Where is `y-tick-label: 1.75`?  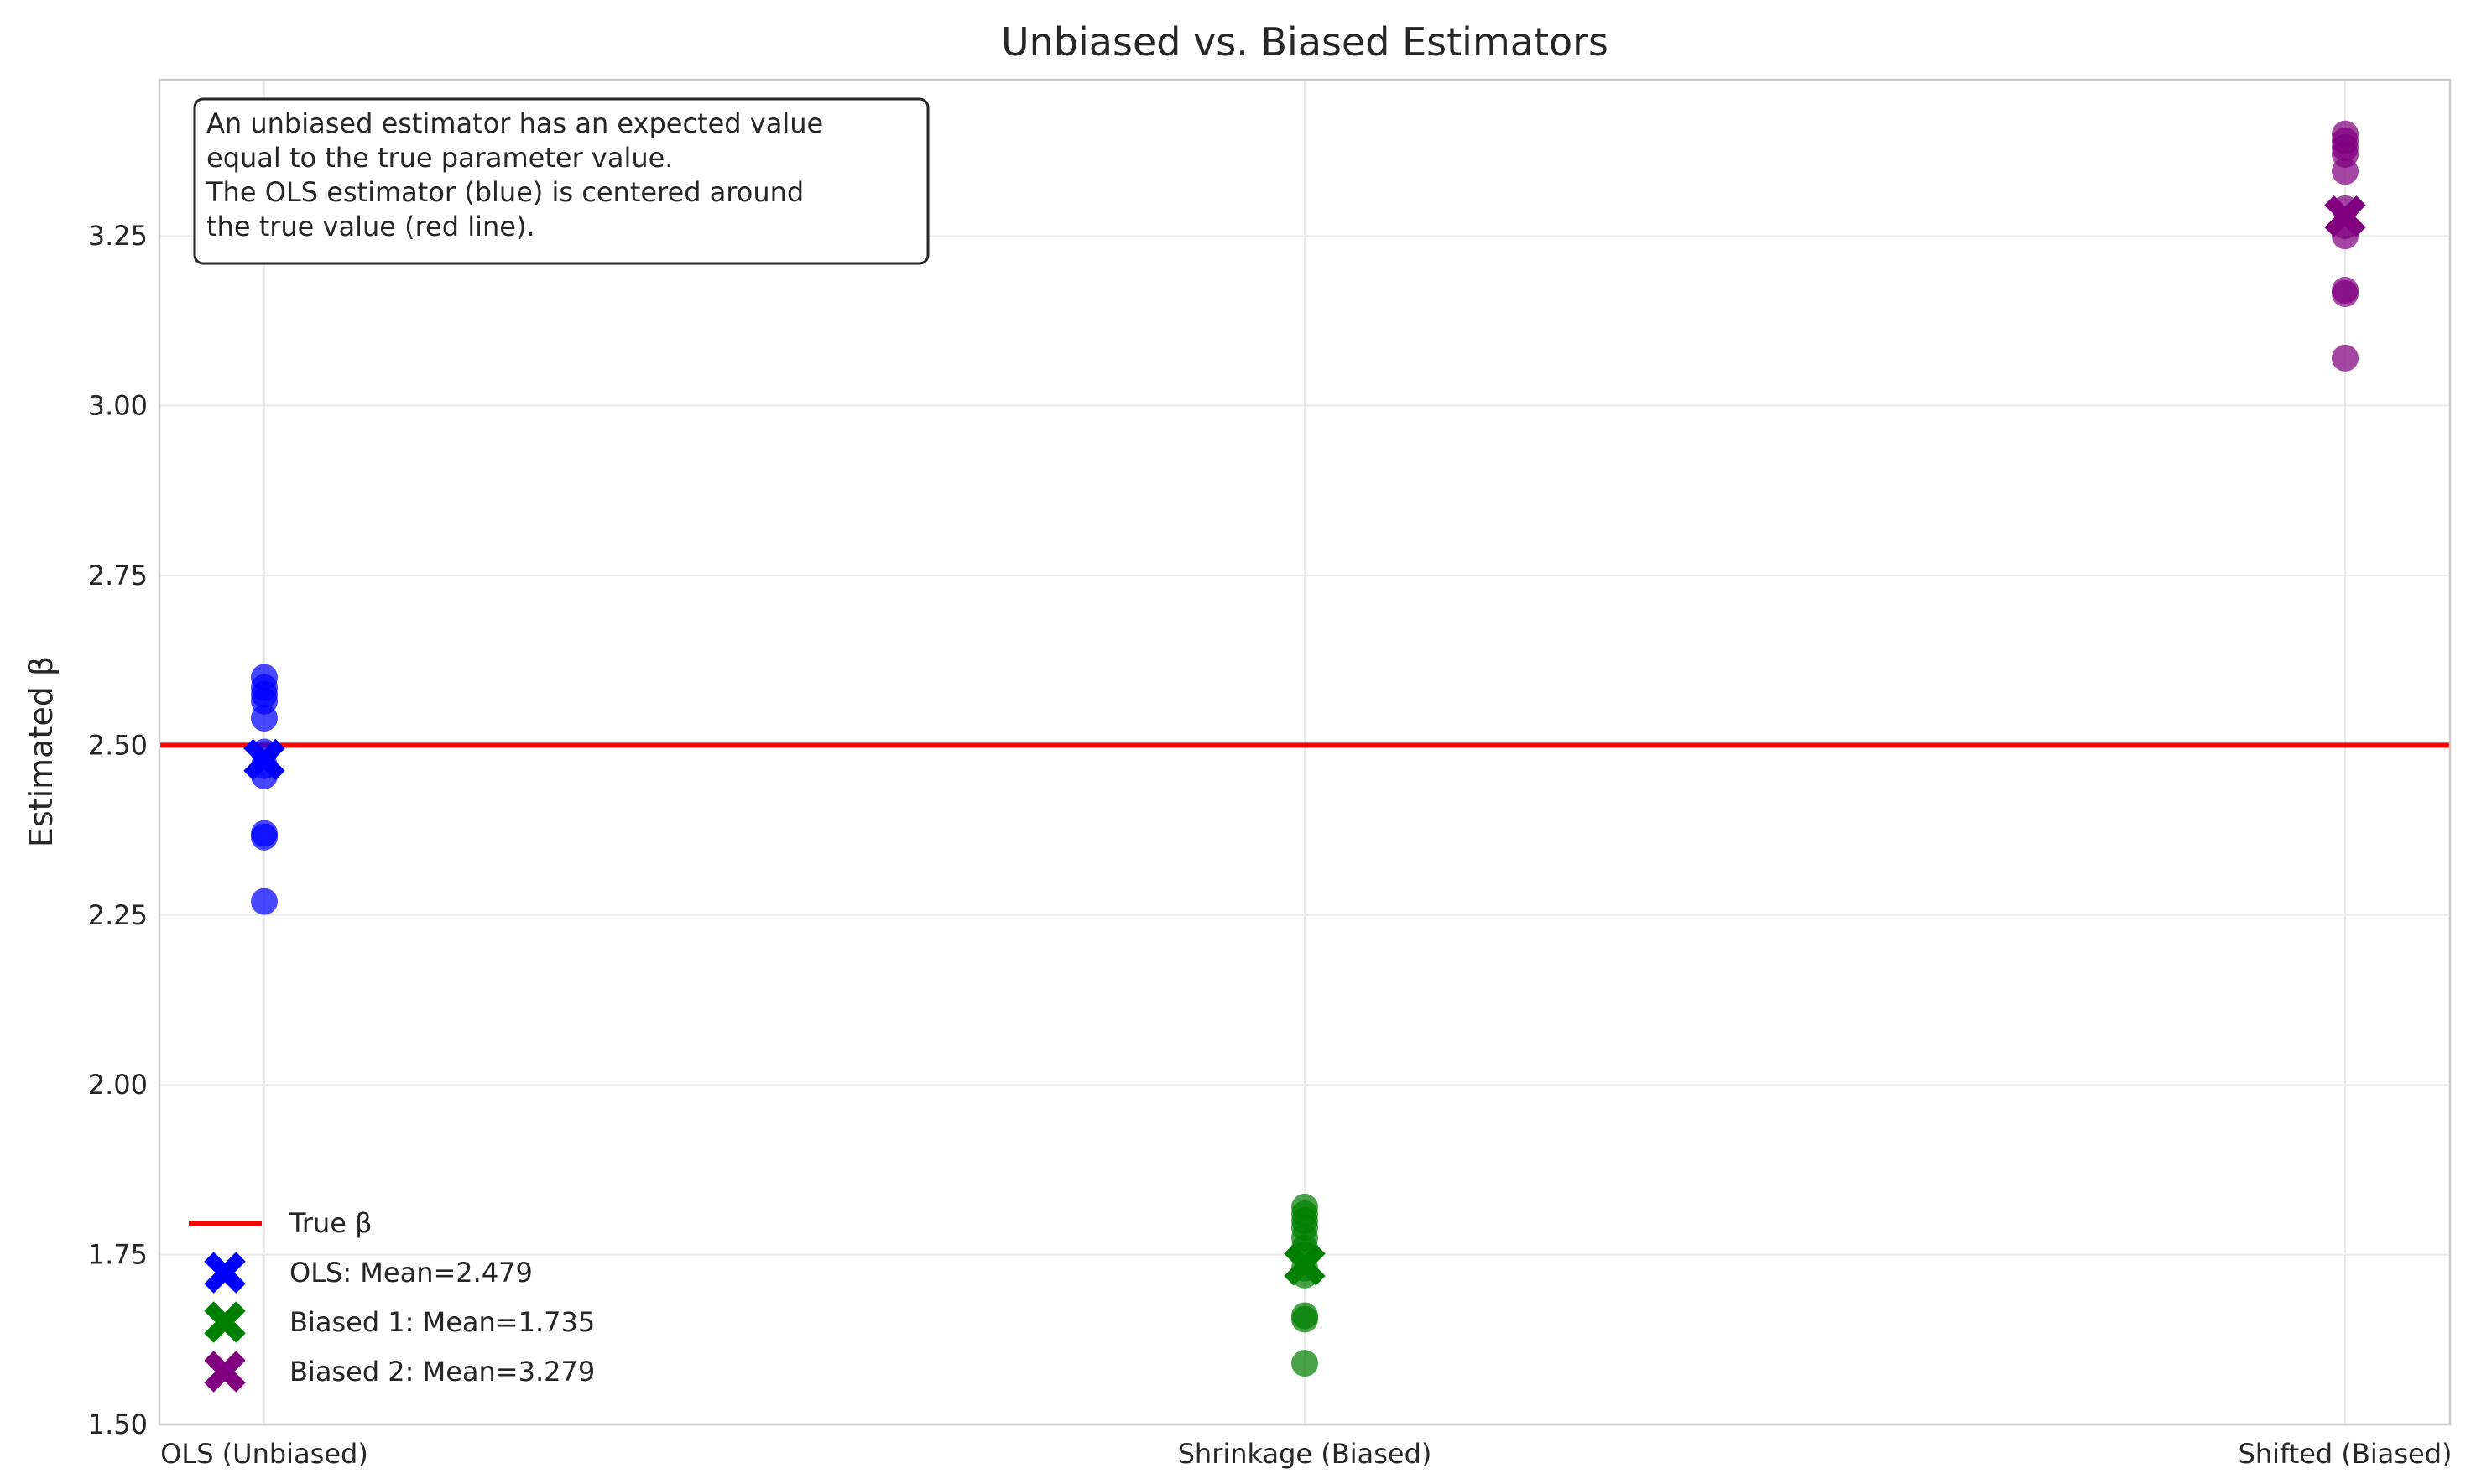
y-tick-label: 1.75 is located at coordinates (118, 1255).